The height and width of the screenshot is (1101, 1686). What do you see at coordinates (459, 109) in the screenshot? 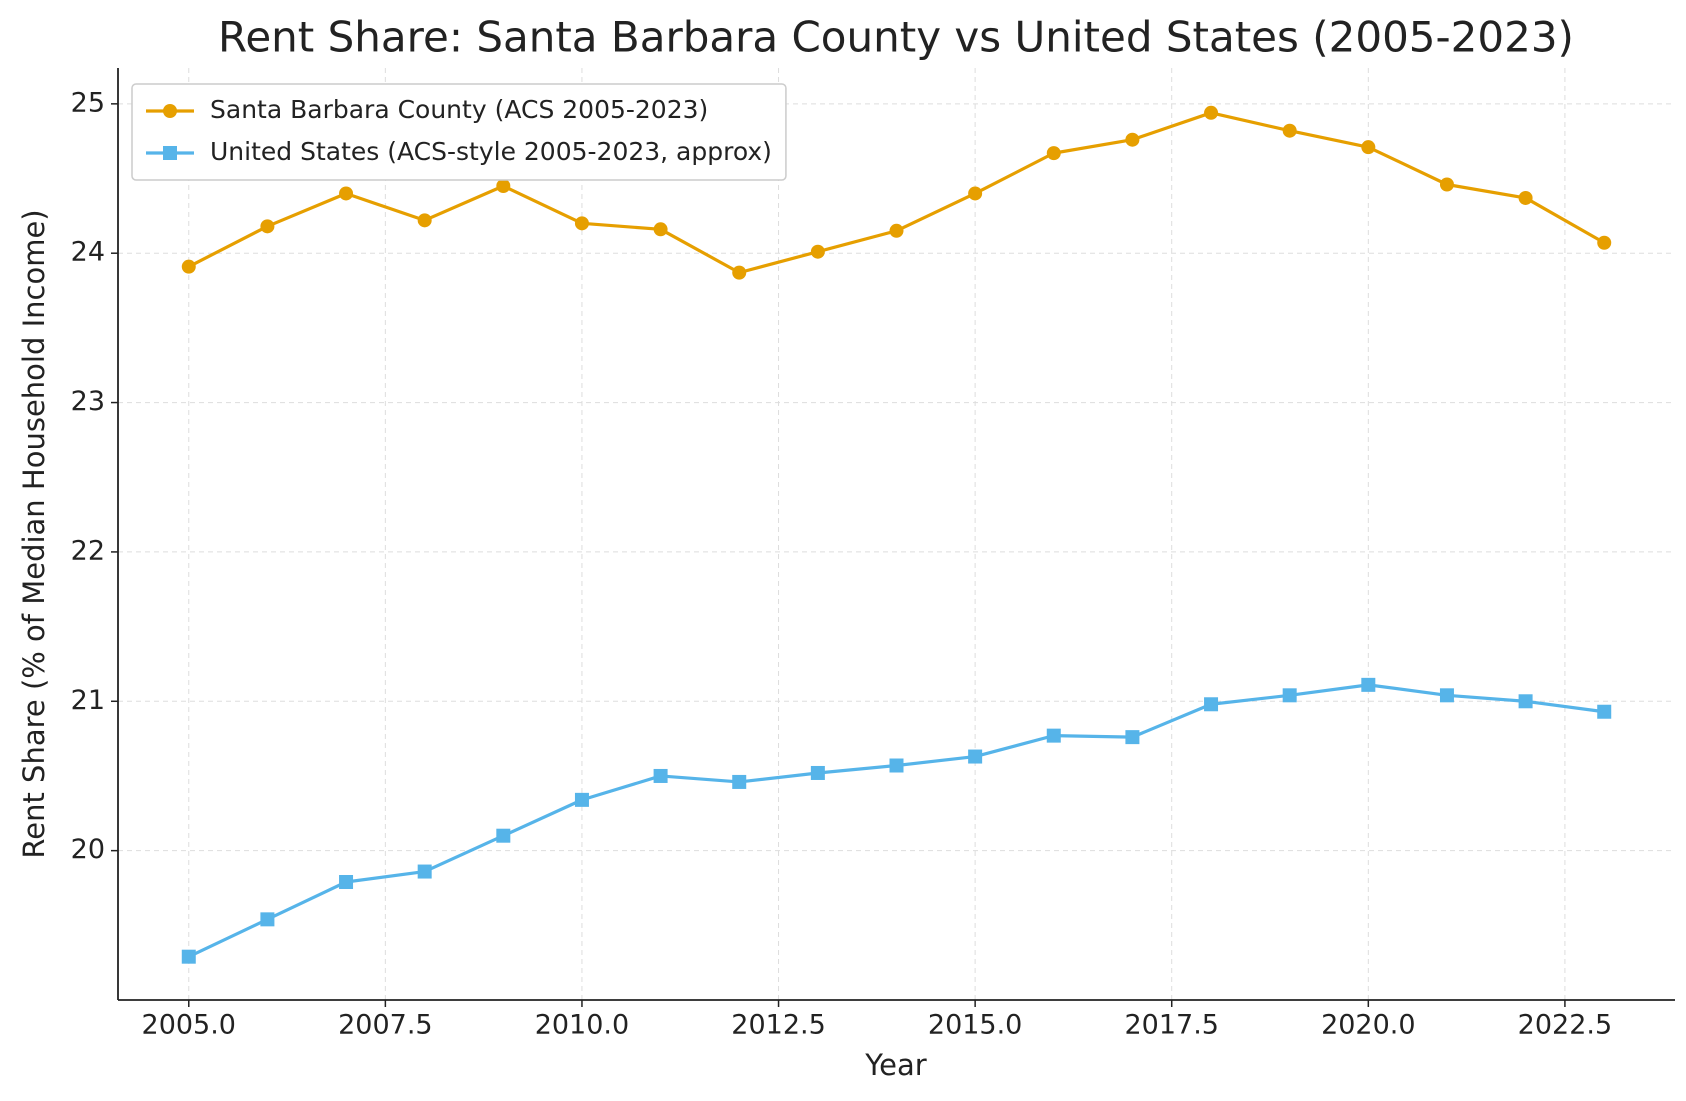
I see `legend-label: Santa Barbara County (ACS 2005-2023)` at bounding box center [459, 109].